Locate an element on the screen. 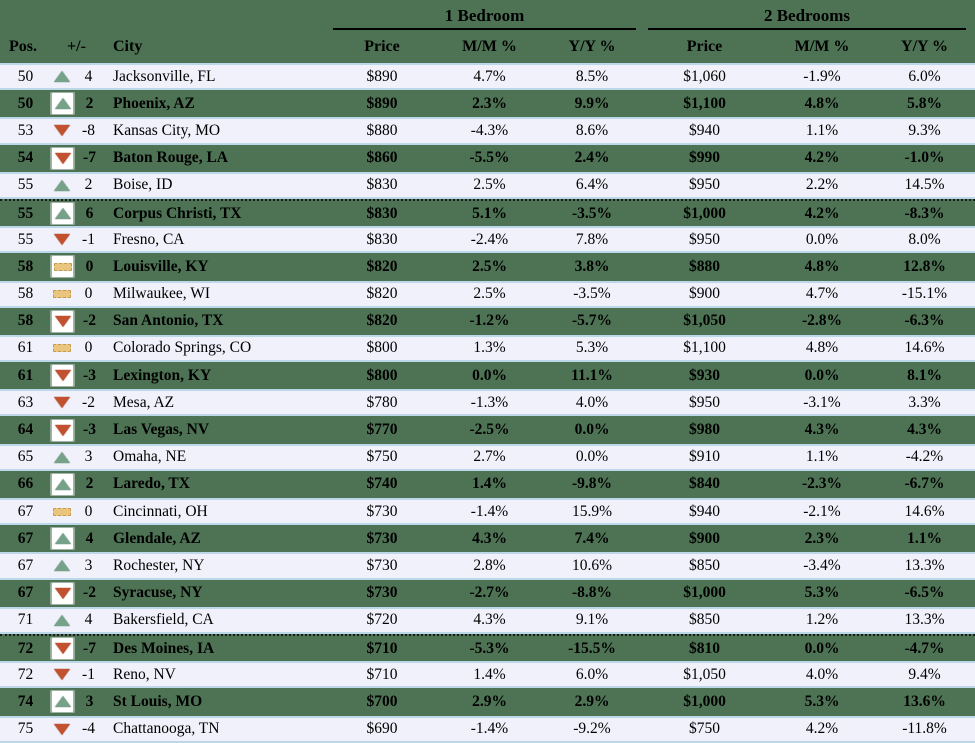 This screenshot has width=975, height=743. rank-change-value: -4 is located at coordinates (88, 729).